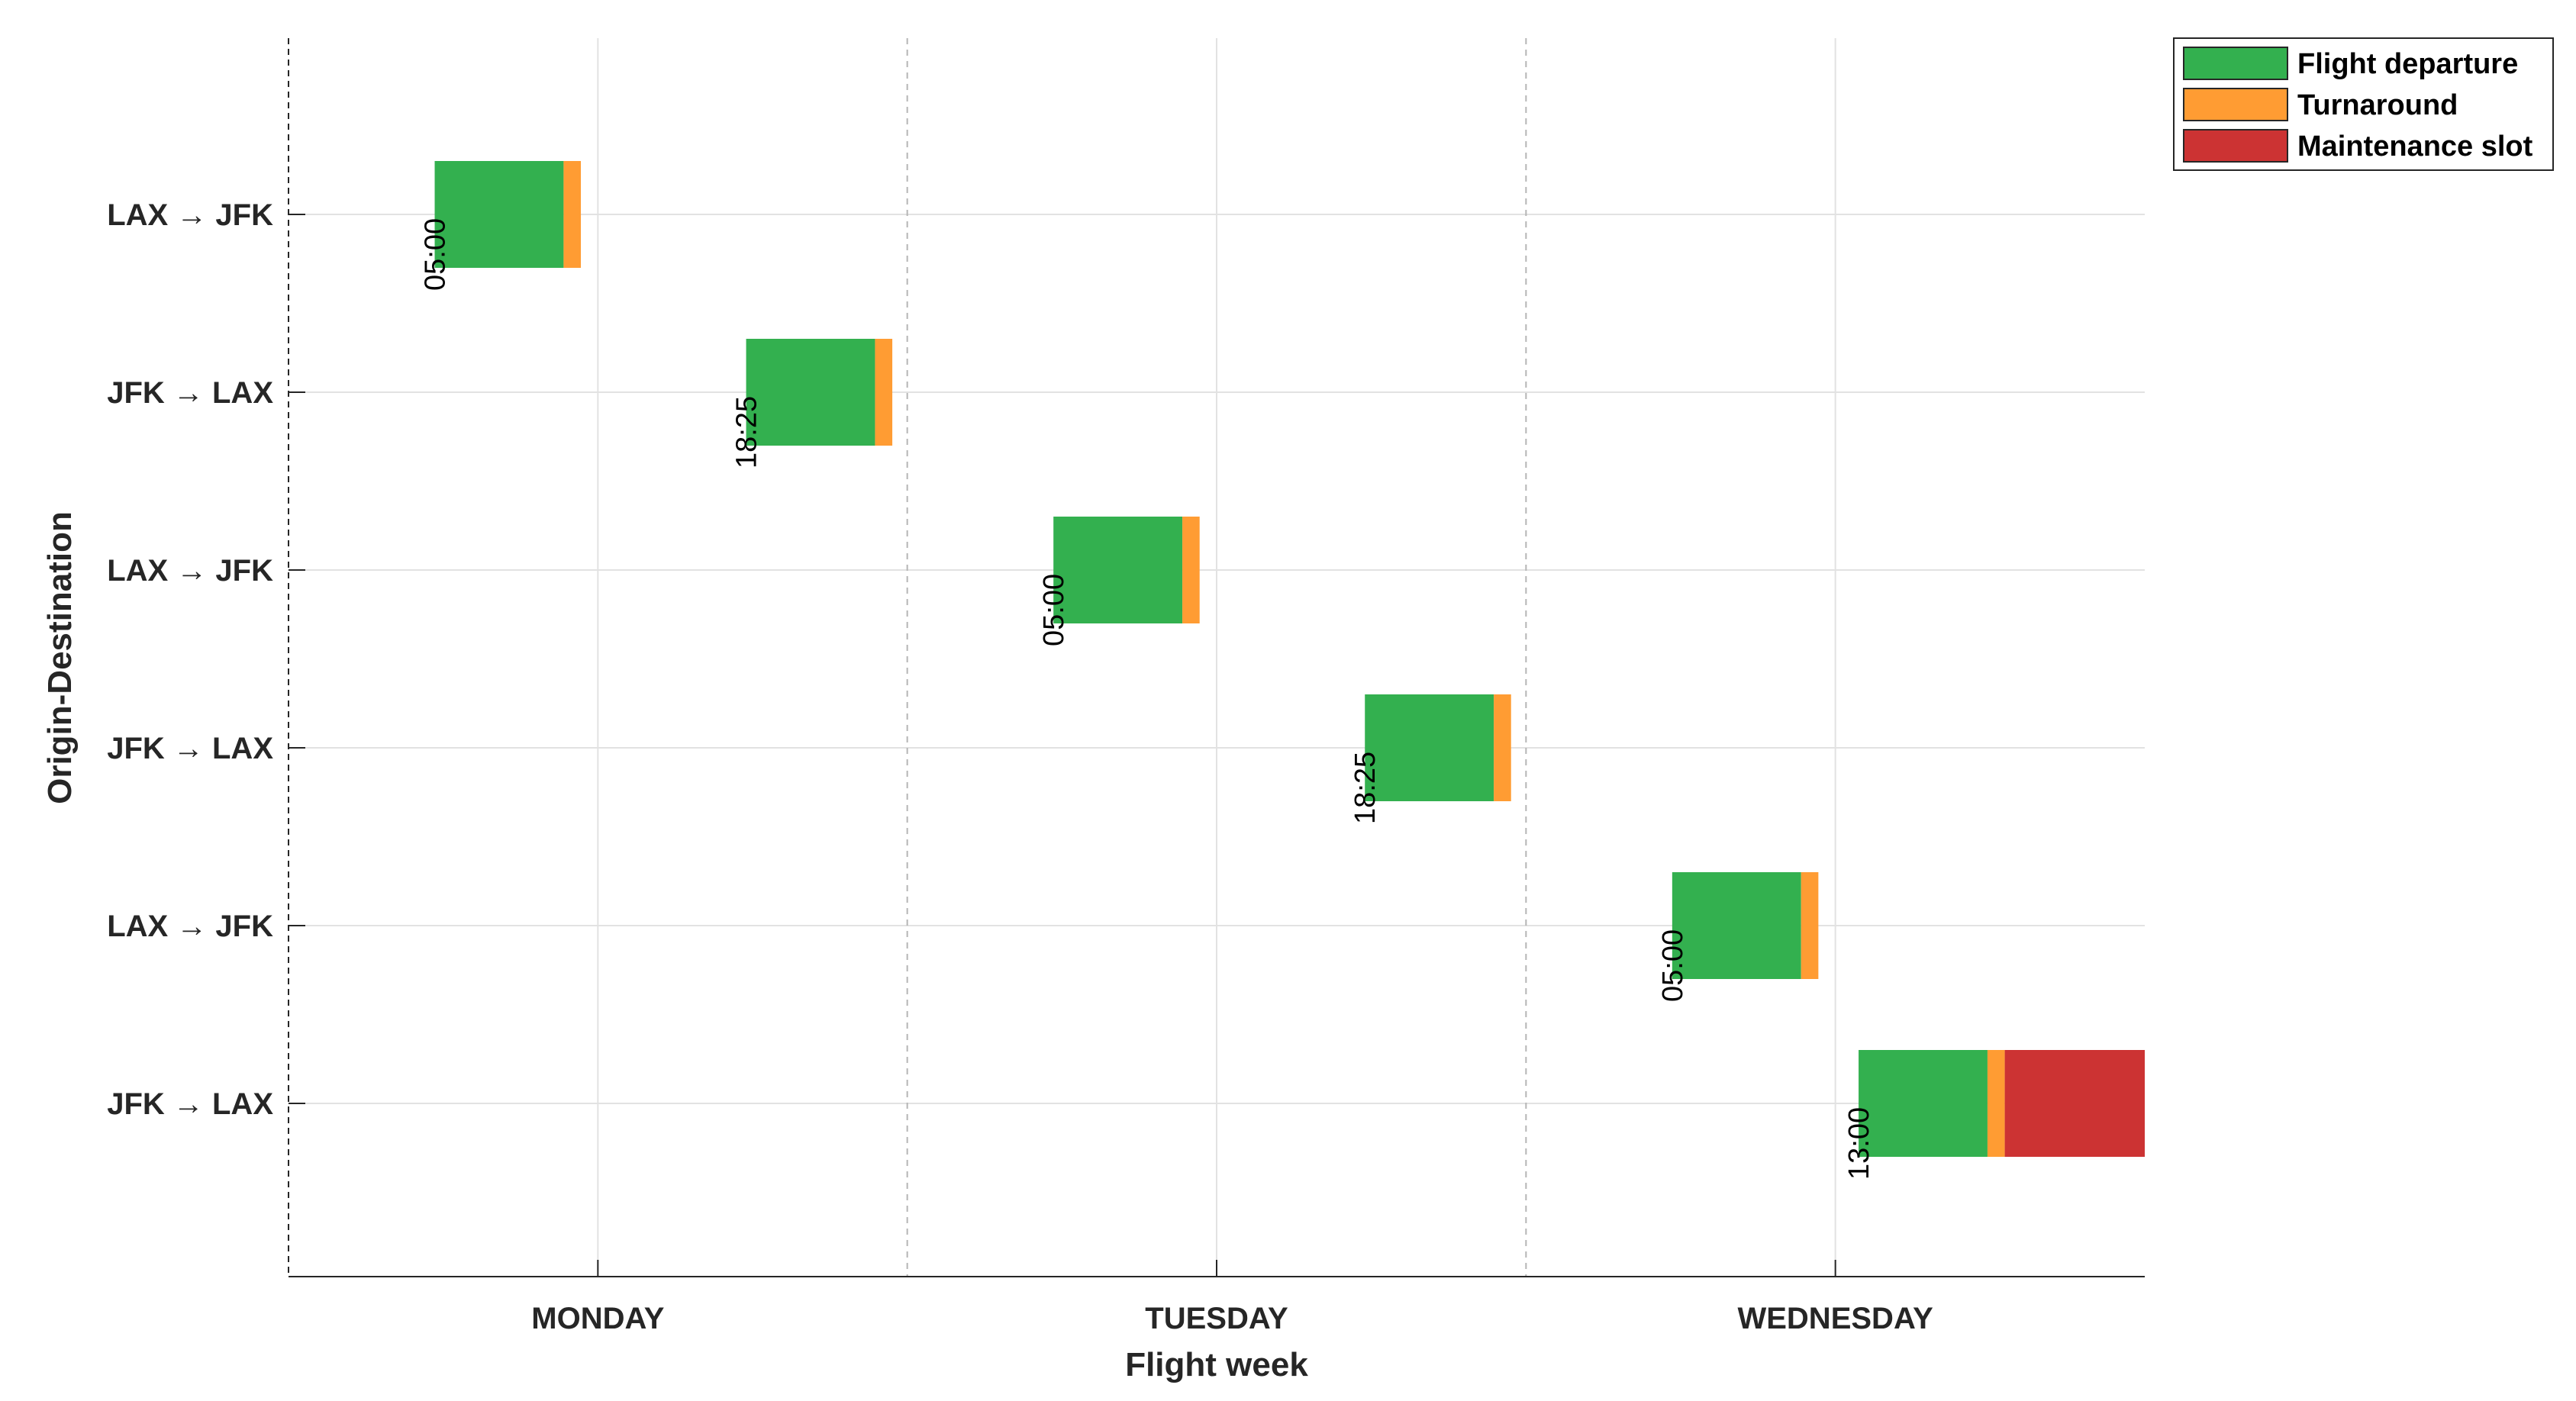 Image resolution: width=2576 pixels, height=1401 pixels. Describe the element at coordinates (2415, 146) in the screenshot. I see `legend-label-maintenance: Maintenance slot` at that location.